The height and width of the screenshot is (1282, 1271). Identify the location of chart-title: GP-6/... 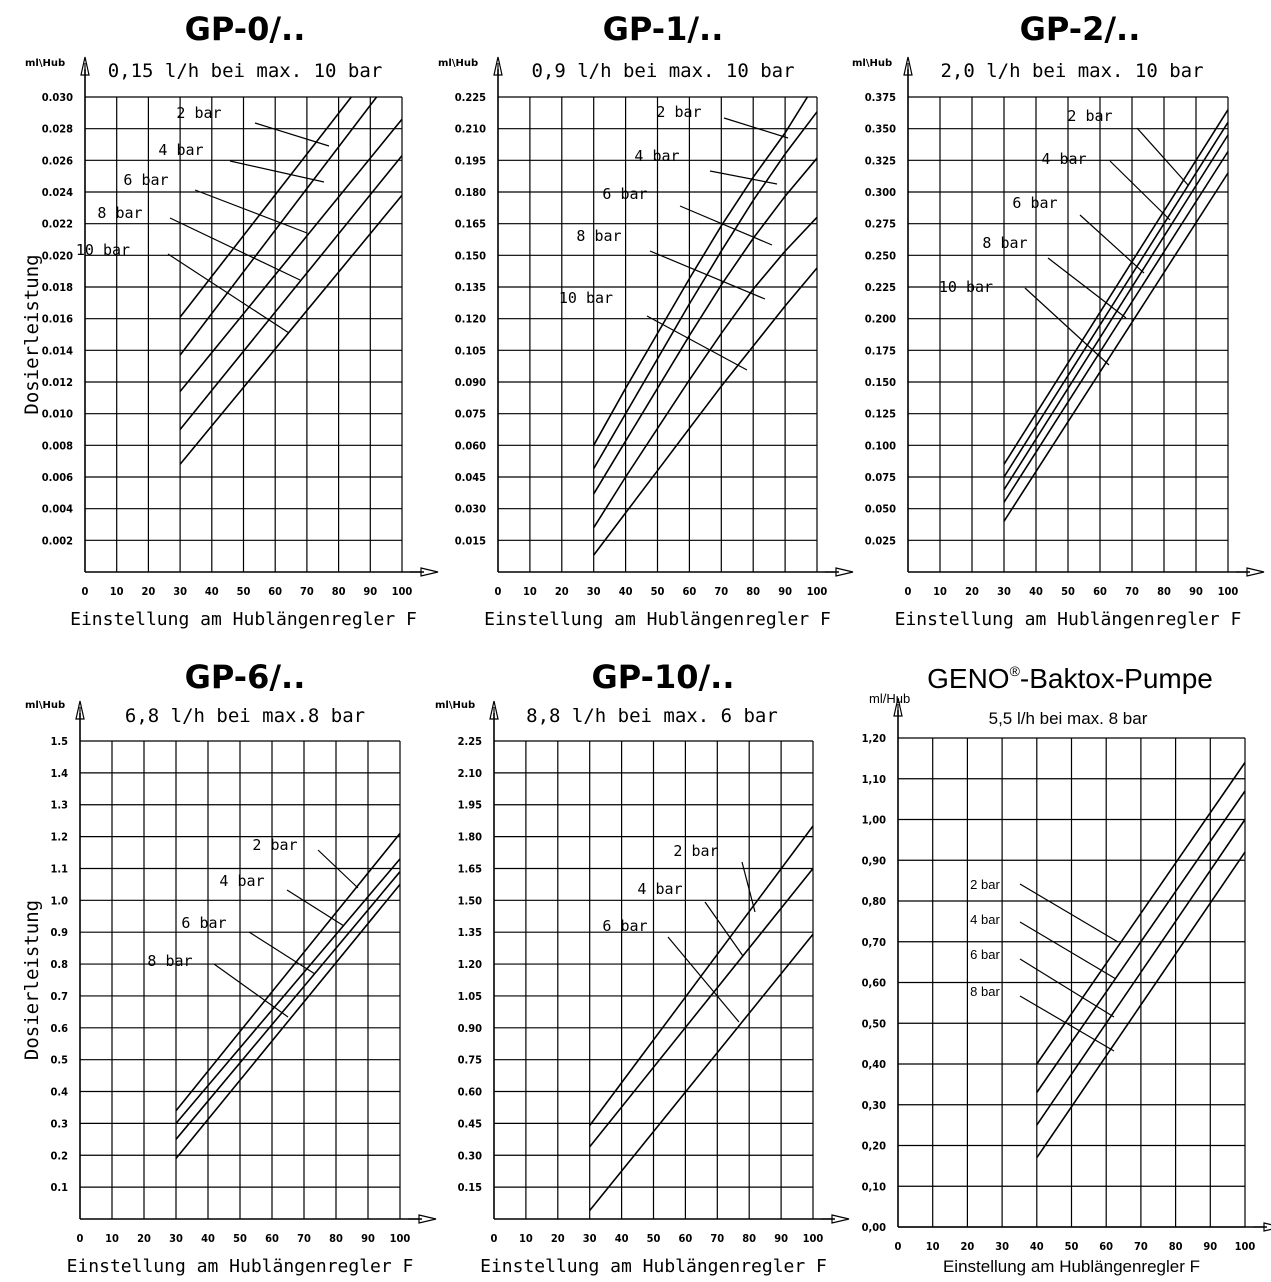
(245, 677).